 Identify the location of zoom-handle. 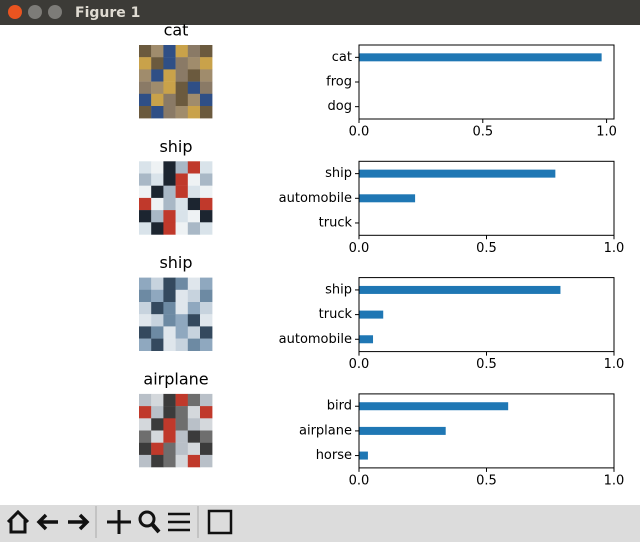
(155, 528).